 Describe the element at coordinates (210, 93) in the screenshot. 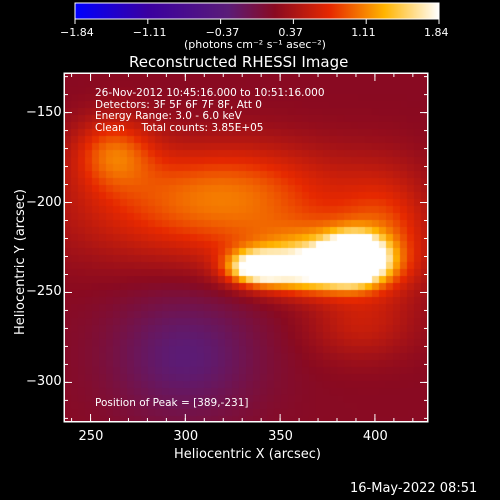

I see `info-line-1: 26-Nov-2012 10:45:16.000 to 10:51:16.000` at that location.